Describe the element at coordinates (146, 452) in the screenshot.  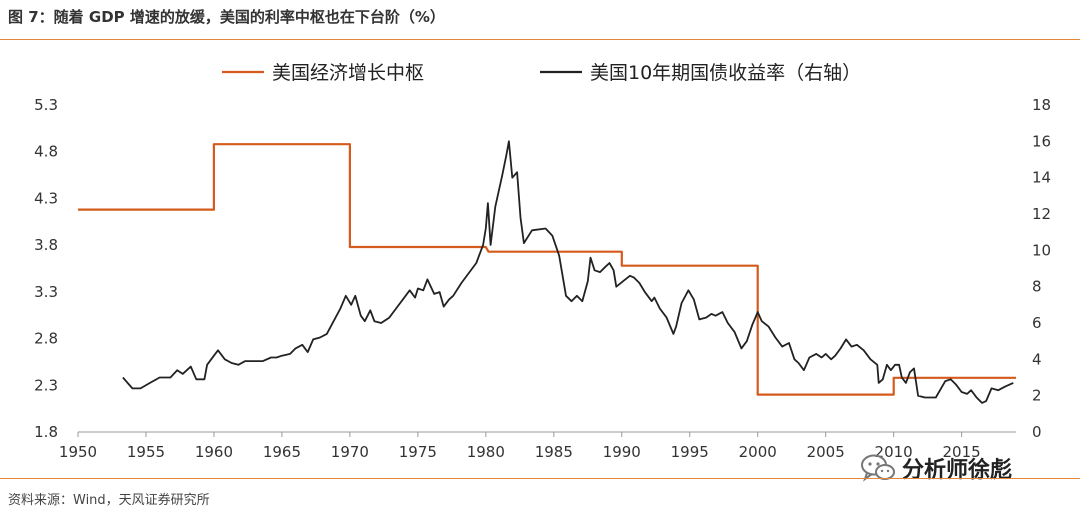
I see `x-tick-label: 1955` at that location.